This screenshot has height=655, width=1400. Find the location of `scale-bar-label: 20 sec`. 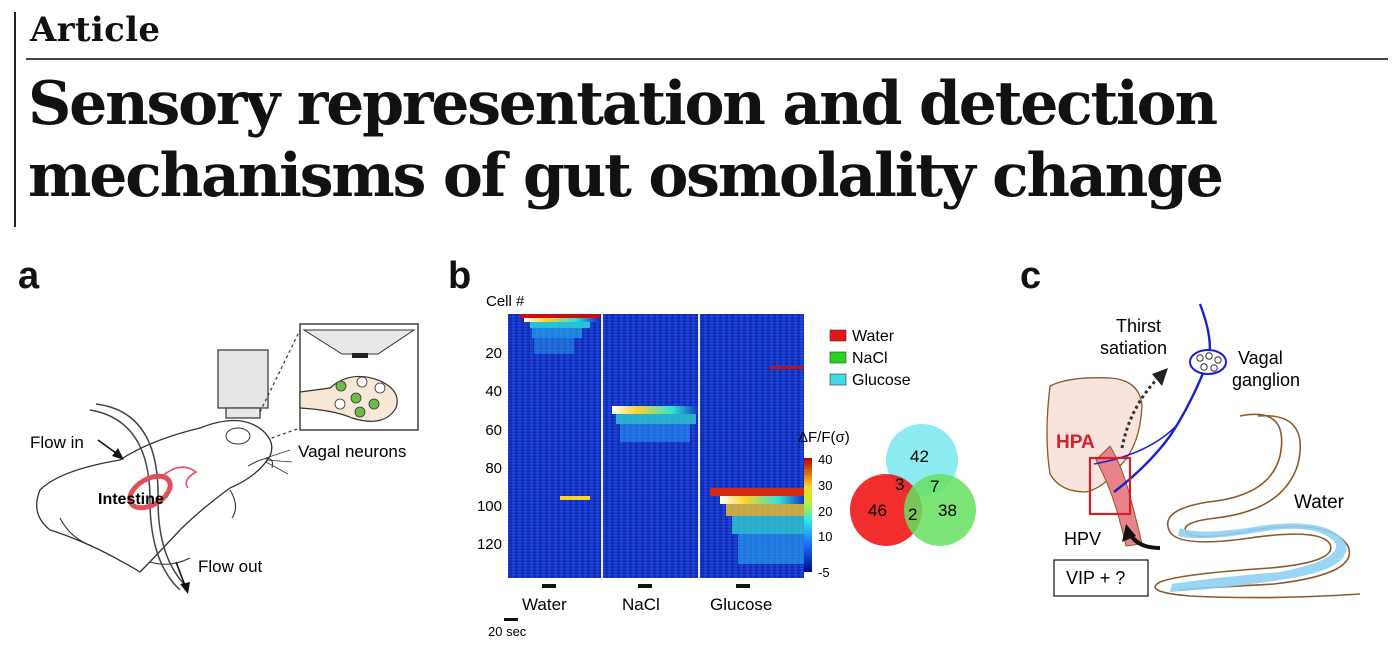

scale-bar-label: 20 sec is located at coordinates (507, 631).